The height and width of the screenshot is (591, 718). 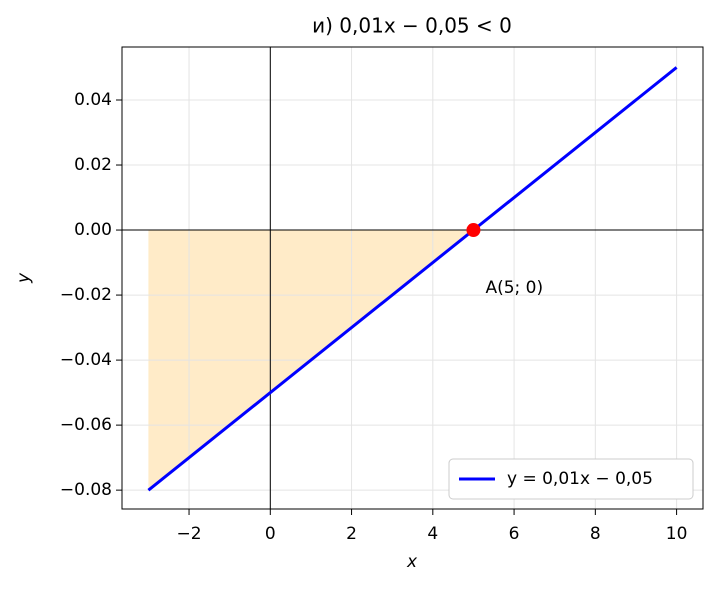 I want to click on y-tick-label: 0.02, so click(x=93, y=165).